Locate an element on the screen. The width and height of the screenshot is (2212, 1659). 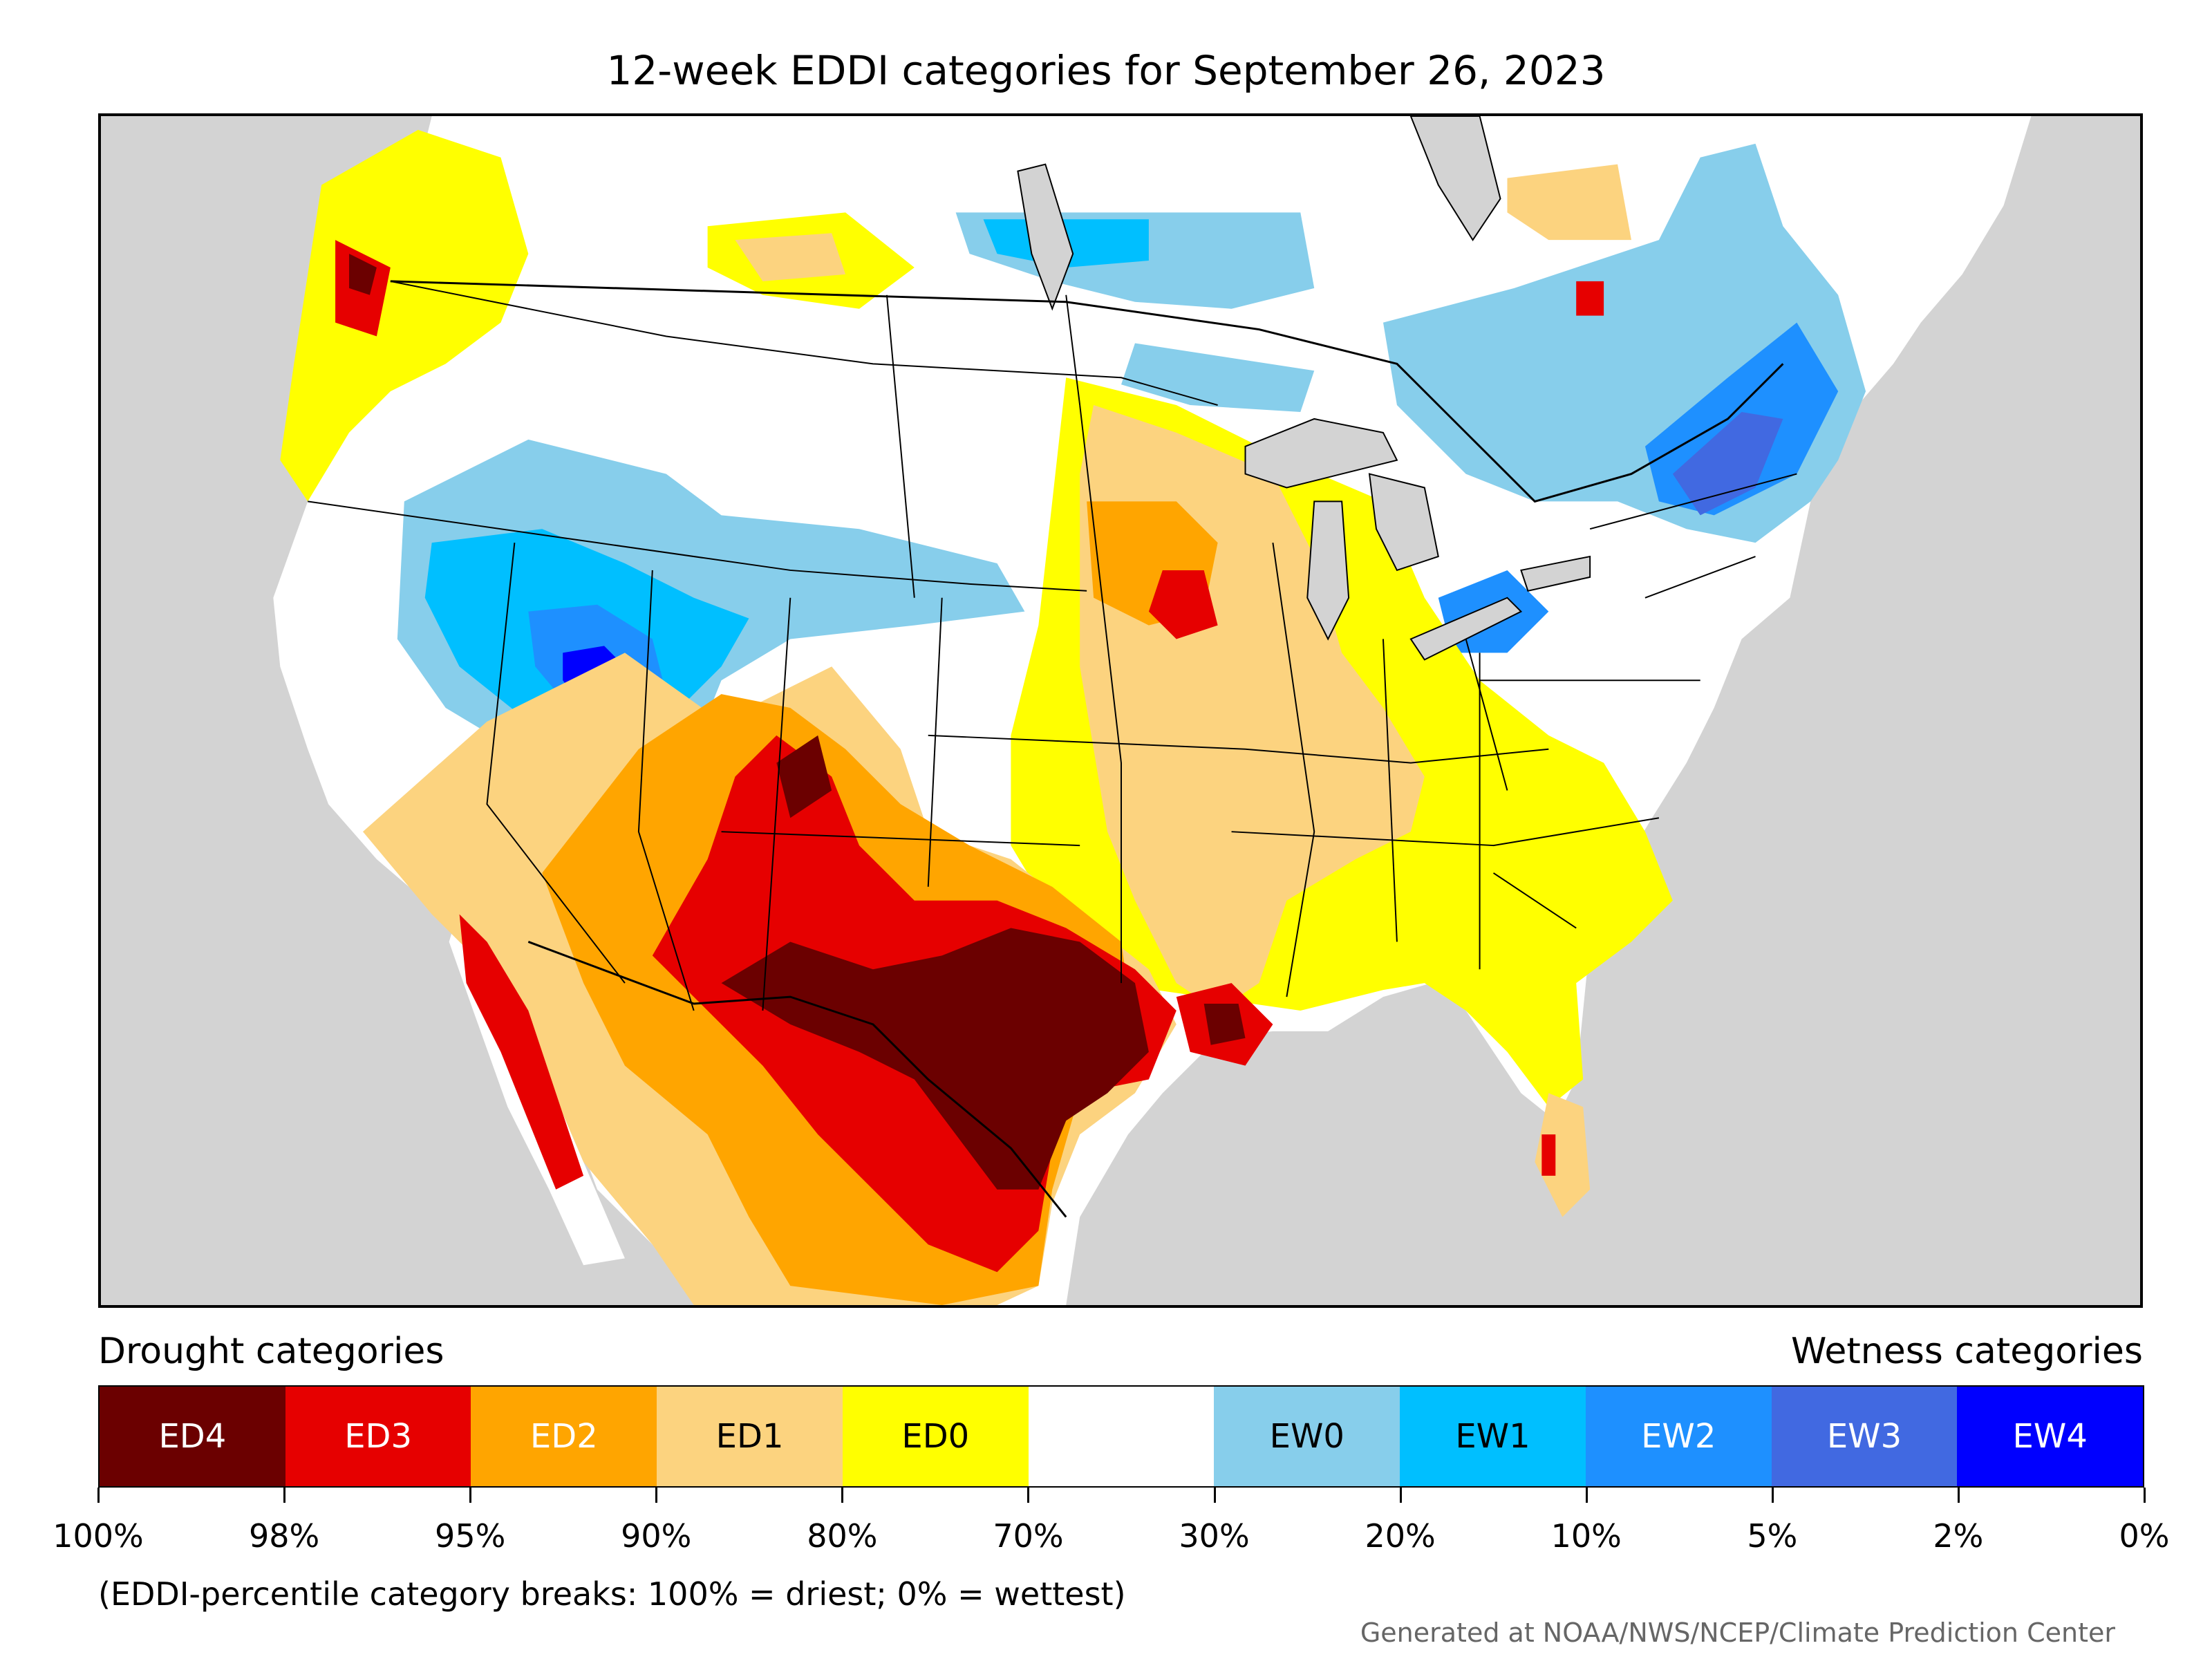
colorbar-ticks is located at coordinates (1121, 1502).